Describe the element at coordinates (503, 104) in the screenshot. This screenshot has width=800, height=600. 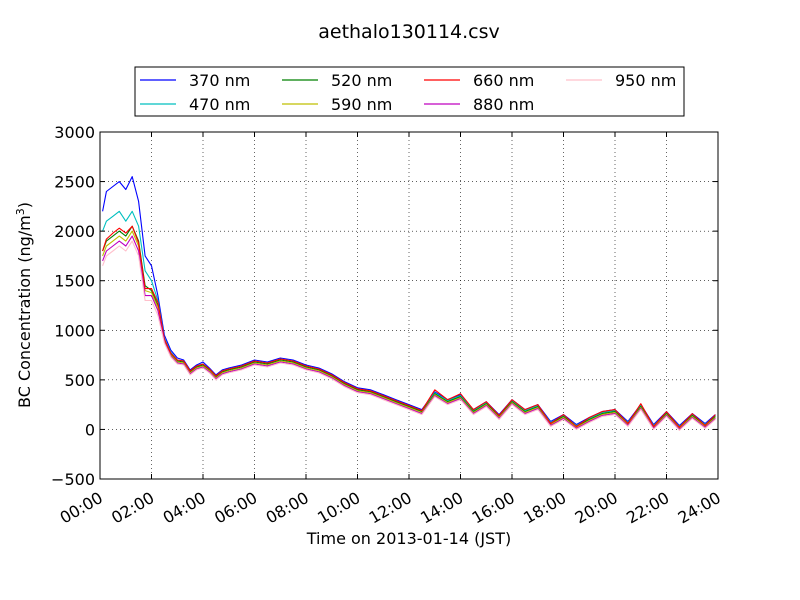
I see `legend-label: 880 nm` at that location.